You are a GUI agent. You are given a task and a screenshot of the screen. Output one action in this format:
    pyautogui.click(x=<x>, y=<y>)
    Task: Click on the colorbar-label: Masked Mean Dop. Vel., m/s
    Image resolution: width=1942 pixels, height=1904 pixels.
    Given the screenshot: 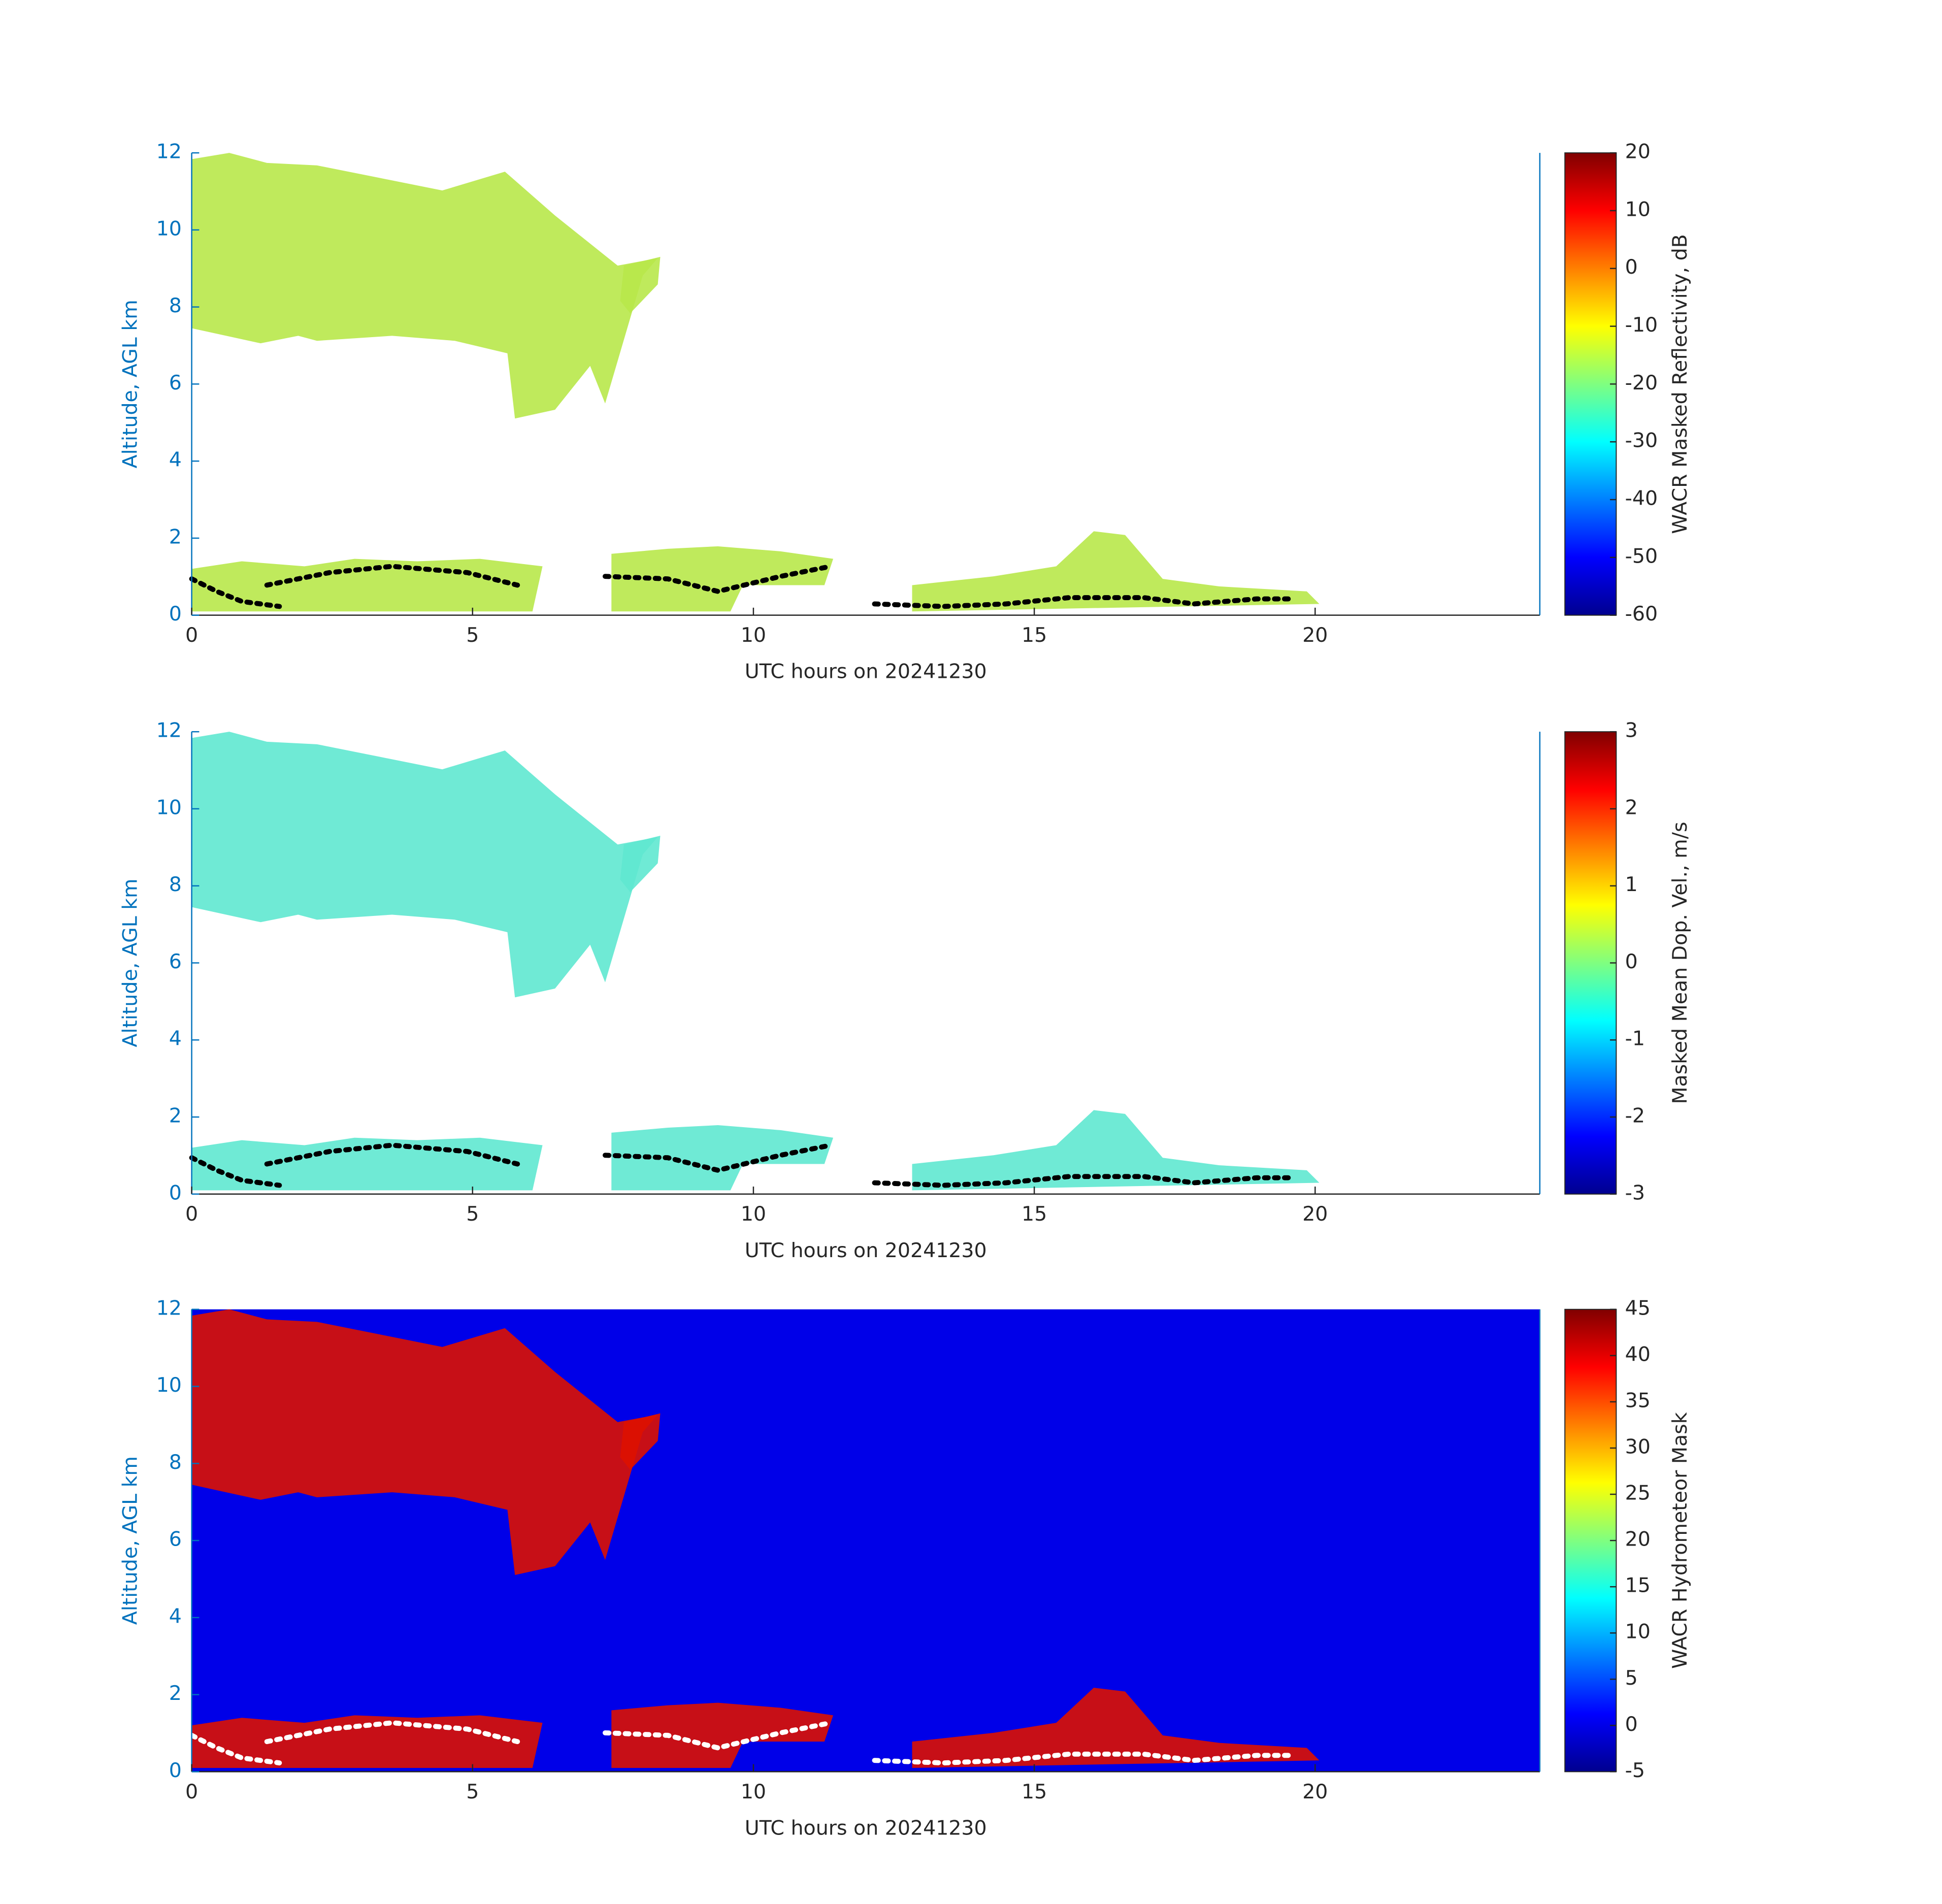 What is the action you would take?
    pyautogui.click(x=1680, y=963)
    